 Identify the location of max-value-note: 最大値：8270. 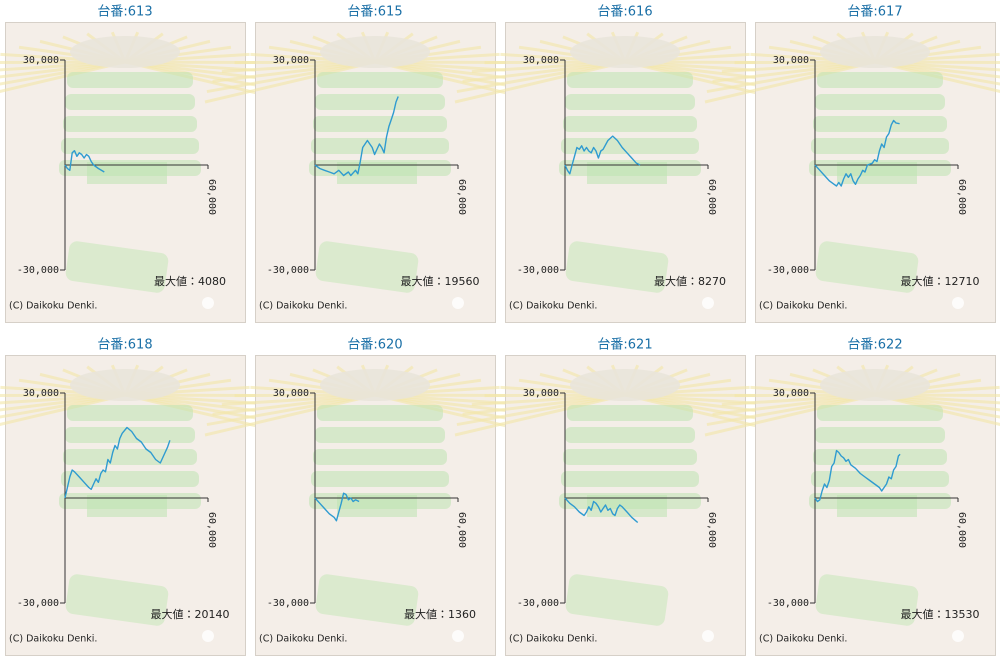
(690, 281).